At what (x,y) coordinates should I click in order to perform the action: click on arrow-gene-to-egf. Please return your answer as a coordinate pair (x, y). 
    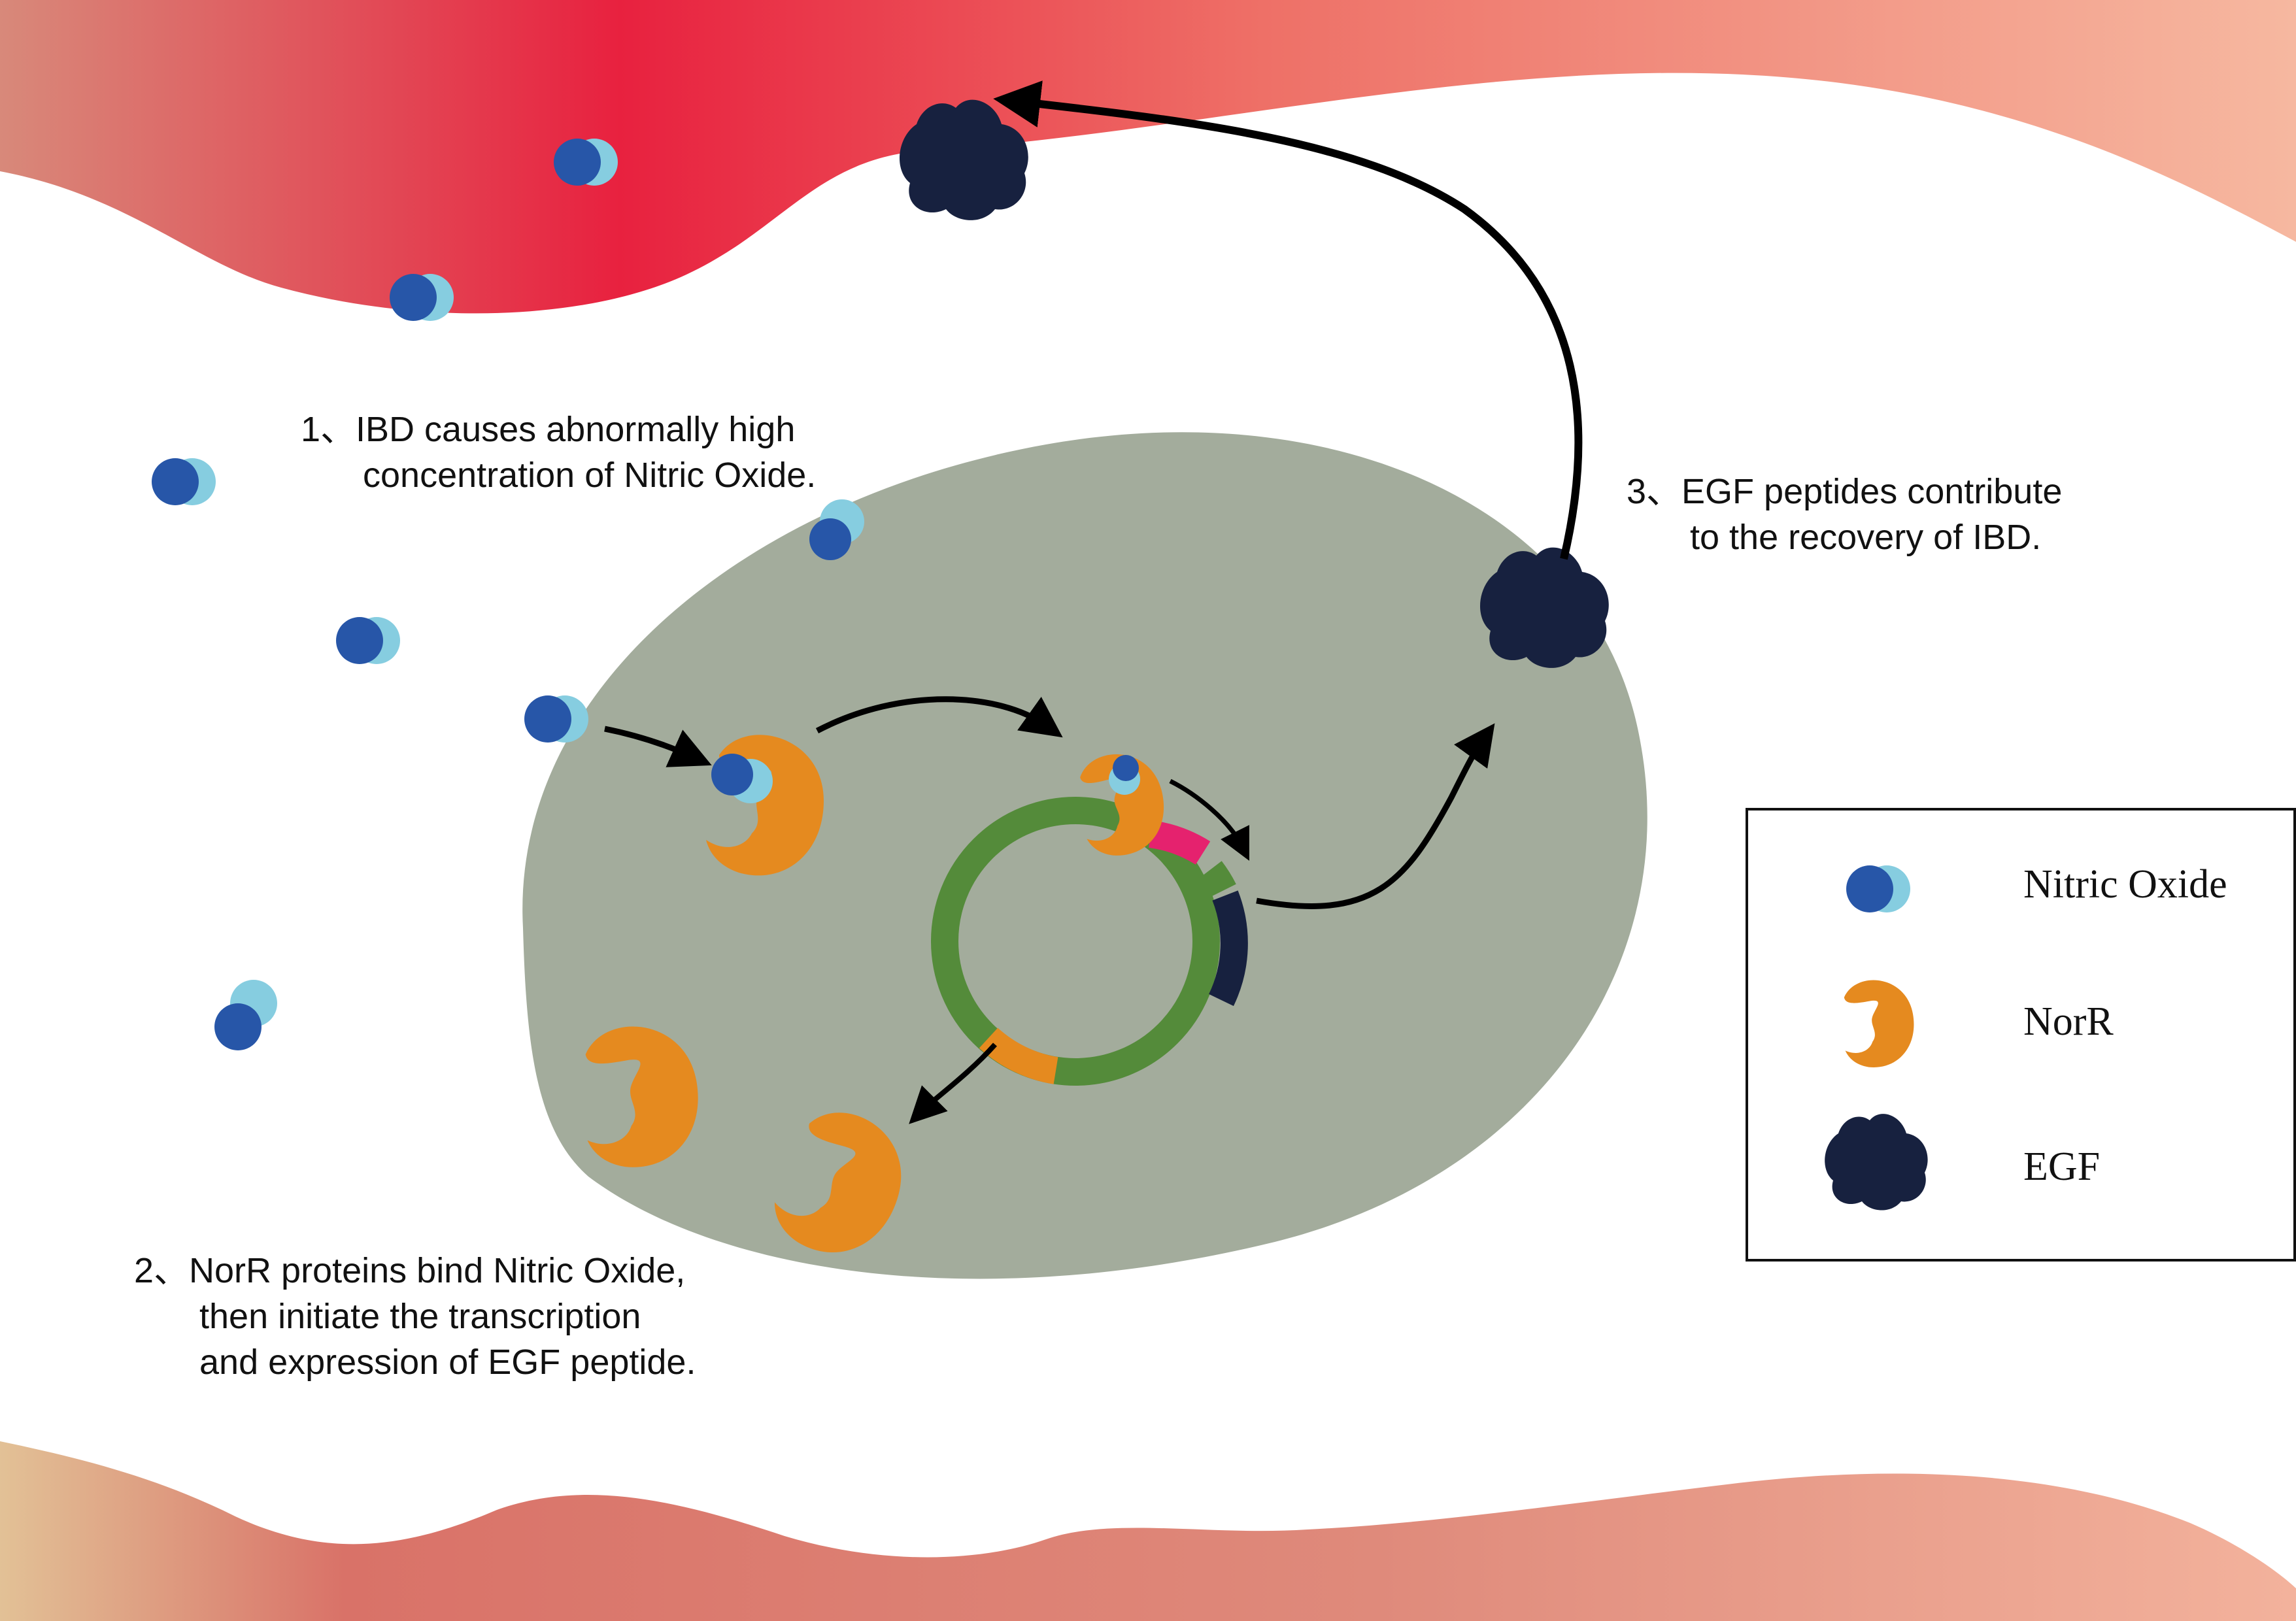
    Looking at the image, I should click on (1375, 816).